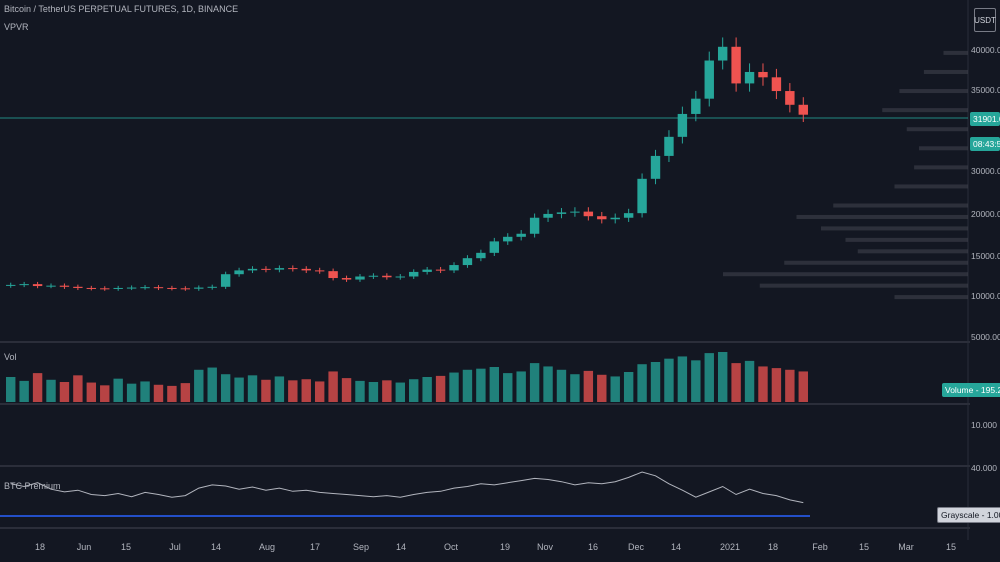 Image resolution: width=1000 pixels, height=562 pixels. What do you see at coordinates (216, 547) in the screenshot?
I see `x-axis-label: 14` at bounding box center [216, 547].